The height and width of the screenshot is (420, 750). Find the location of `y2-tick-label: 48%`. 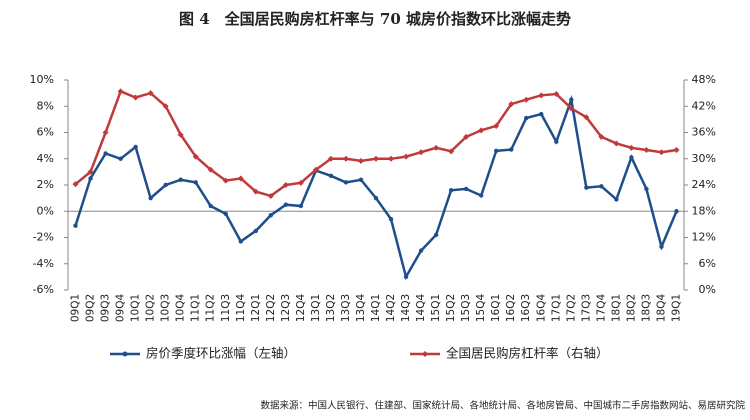

y2-tick-label: 48% is located at coordinates (704, 79).